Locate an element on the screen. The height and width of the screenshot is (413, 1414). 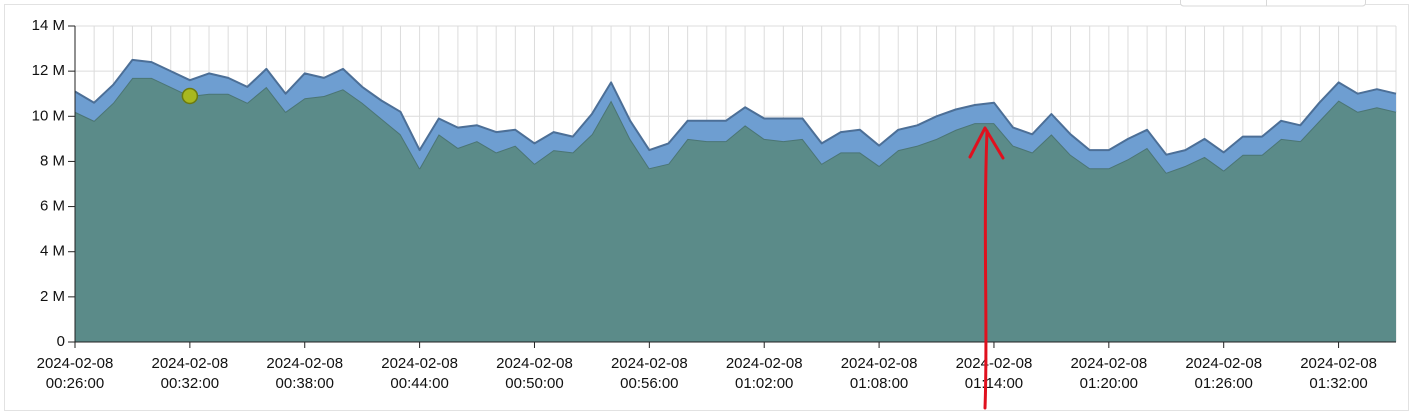
x-tick-label-line: 00:56:00 is located at coordinates (649, 383).